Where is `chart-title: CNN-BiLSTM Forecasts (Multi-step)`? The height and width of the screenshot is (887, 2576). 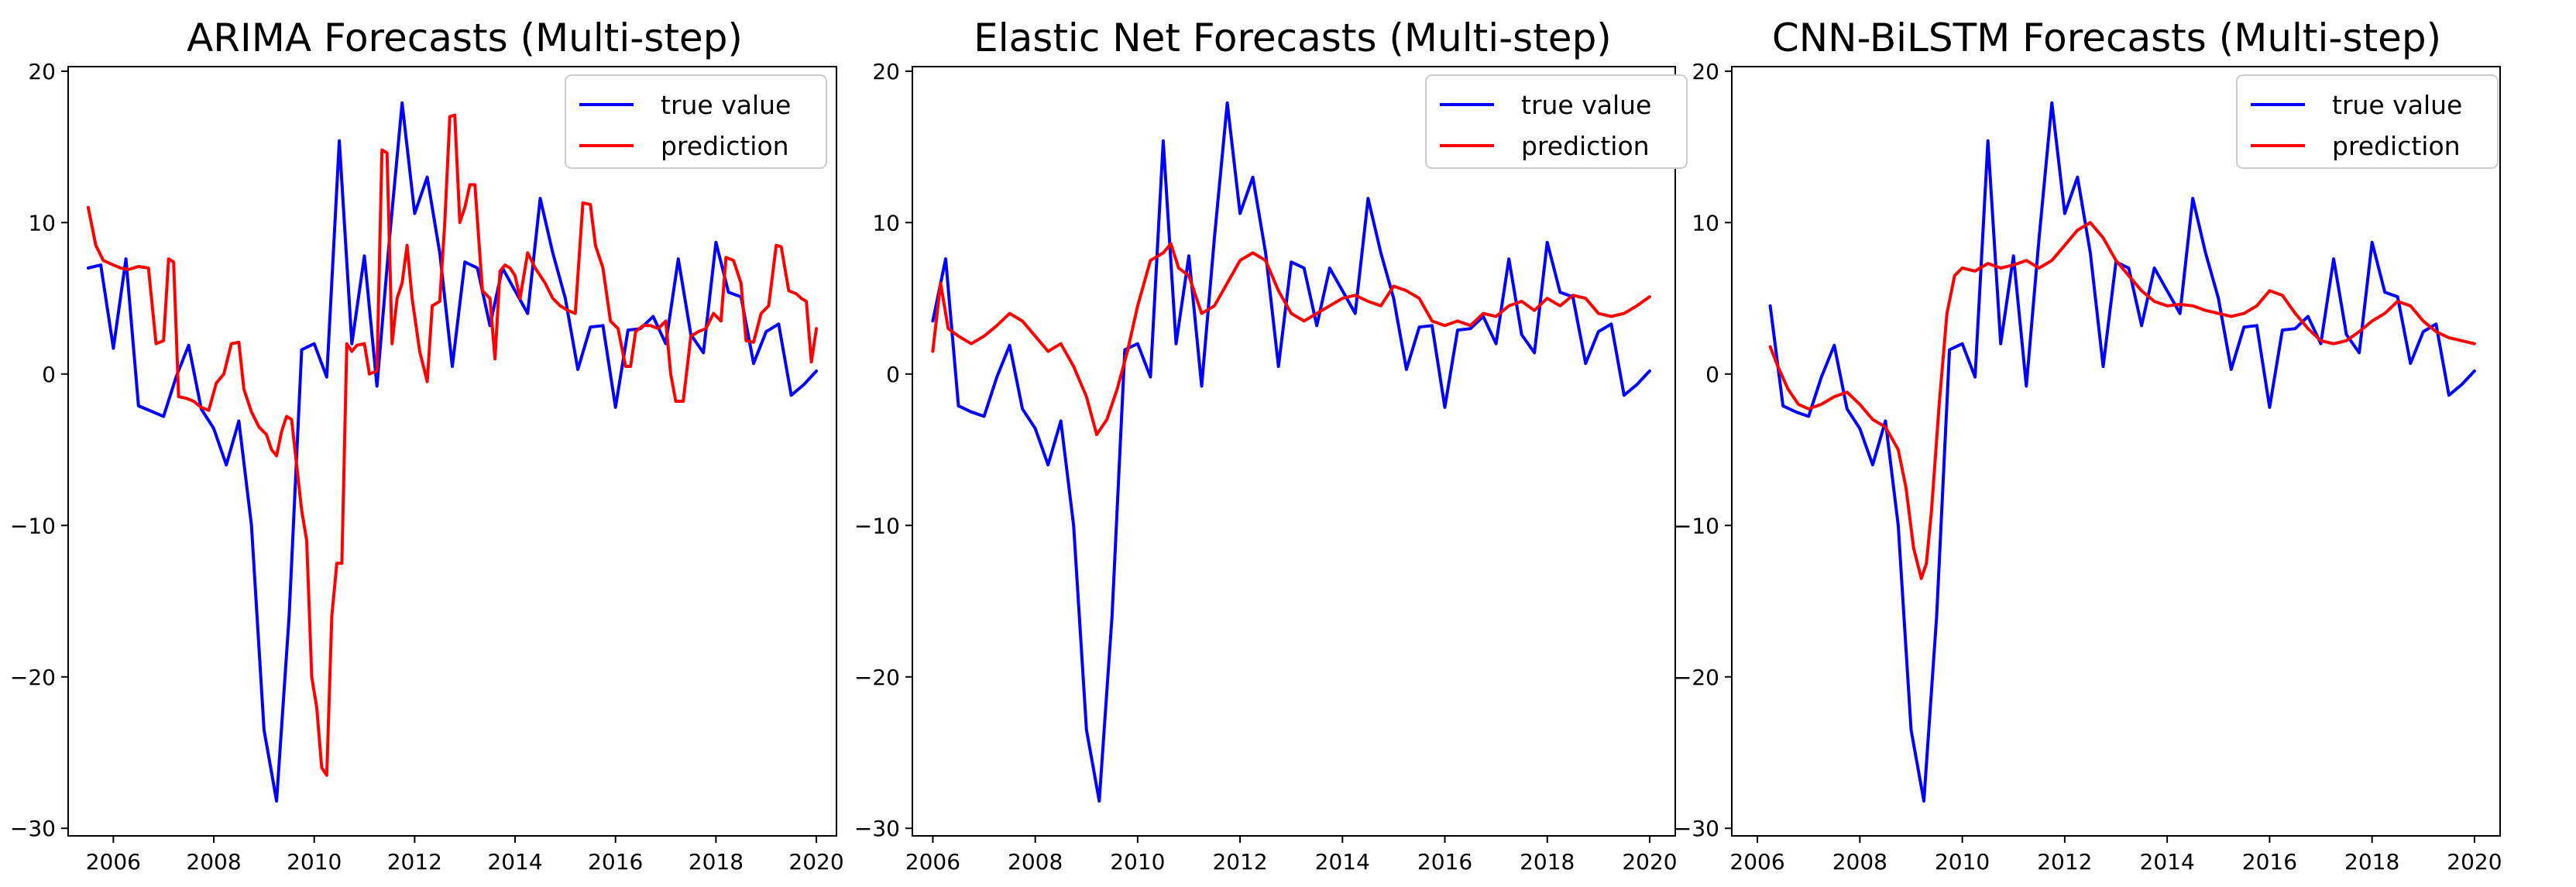 chart-title: CNN-BiLSTM Forecasts (Multi-step) is located at coordinates (2106, 37).